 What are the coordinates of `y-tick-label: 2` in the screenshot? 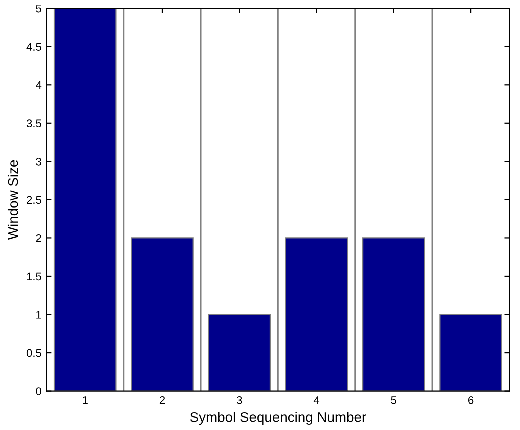 It's located at (39, 238).